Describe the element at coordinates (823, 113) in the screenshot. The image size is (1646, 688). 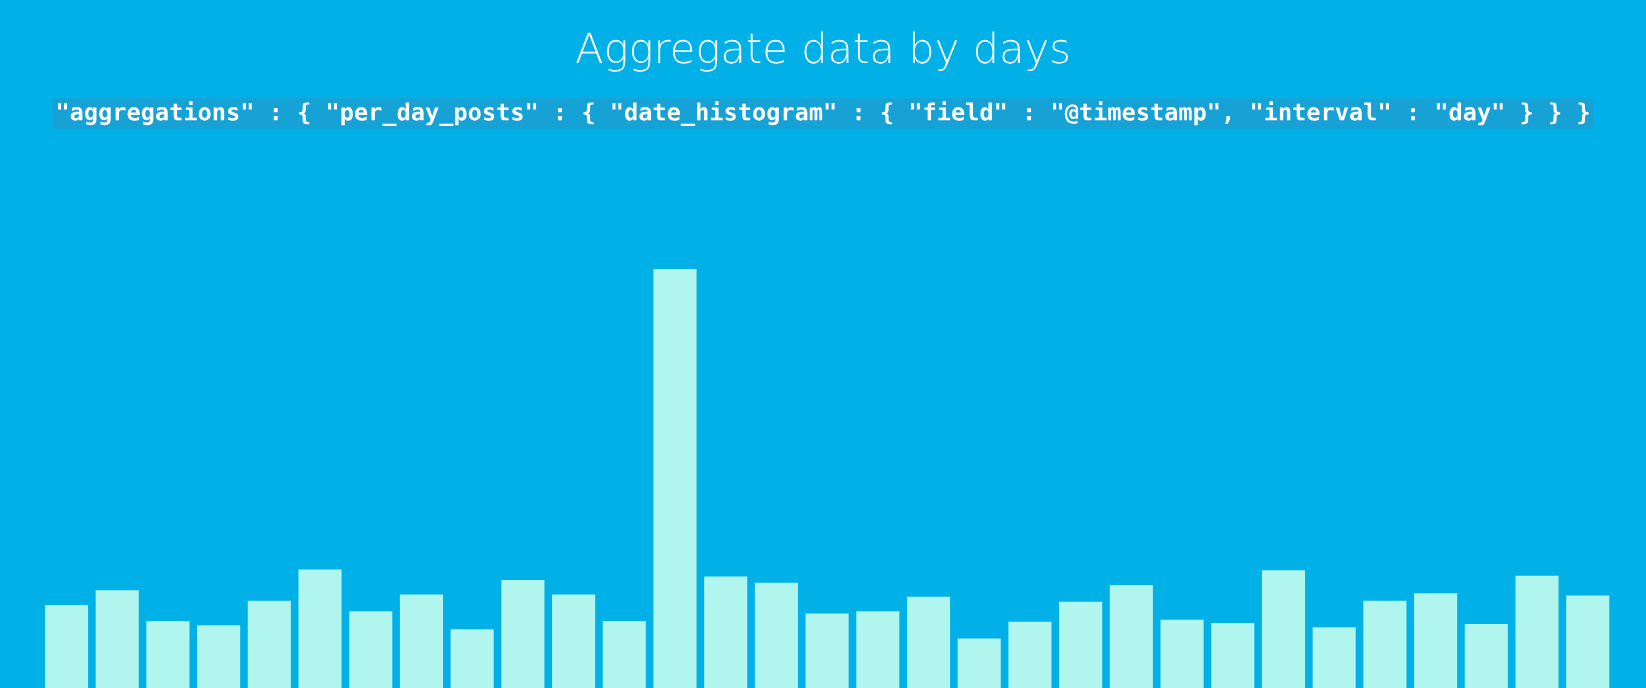
I see `chart-subtitle: "aggregations" : { "per_day_posts" : { "date_histogram" : { "field" : "@timestamp", "interval" : "day" } } }` at that location.